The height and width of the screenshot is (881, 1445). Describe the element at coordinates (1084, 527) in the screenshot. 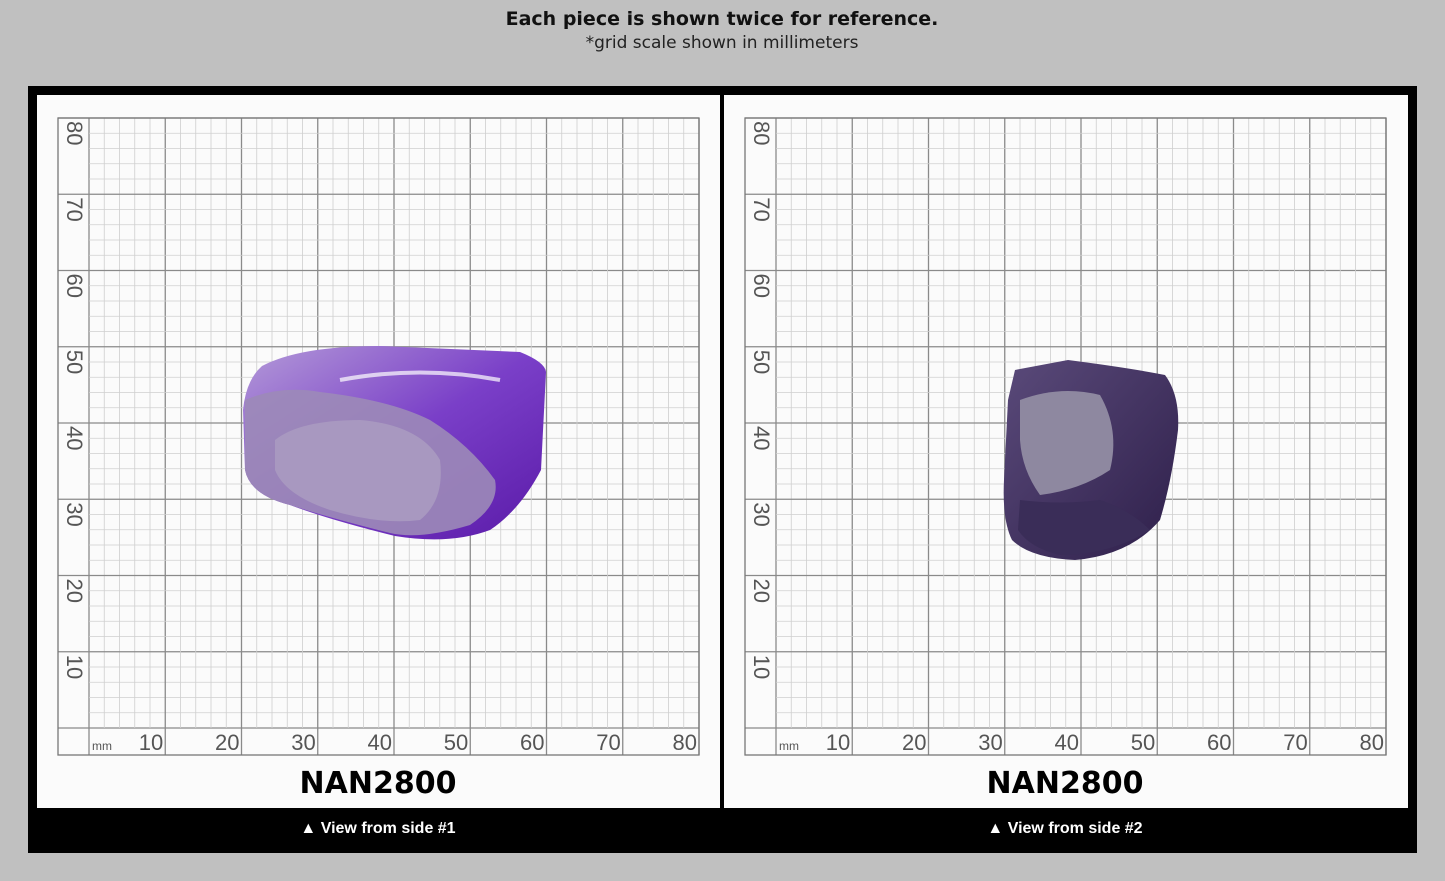

I see `crystal-facet` at that location.